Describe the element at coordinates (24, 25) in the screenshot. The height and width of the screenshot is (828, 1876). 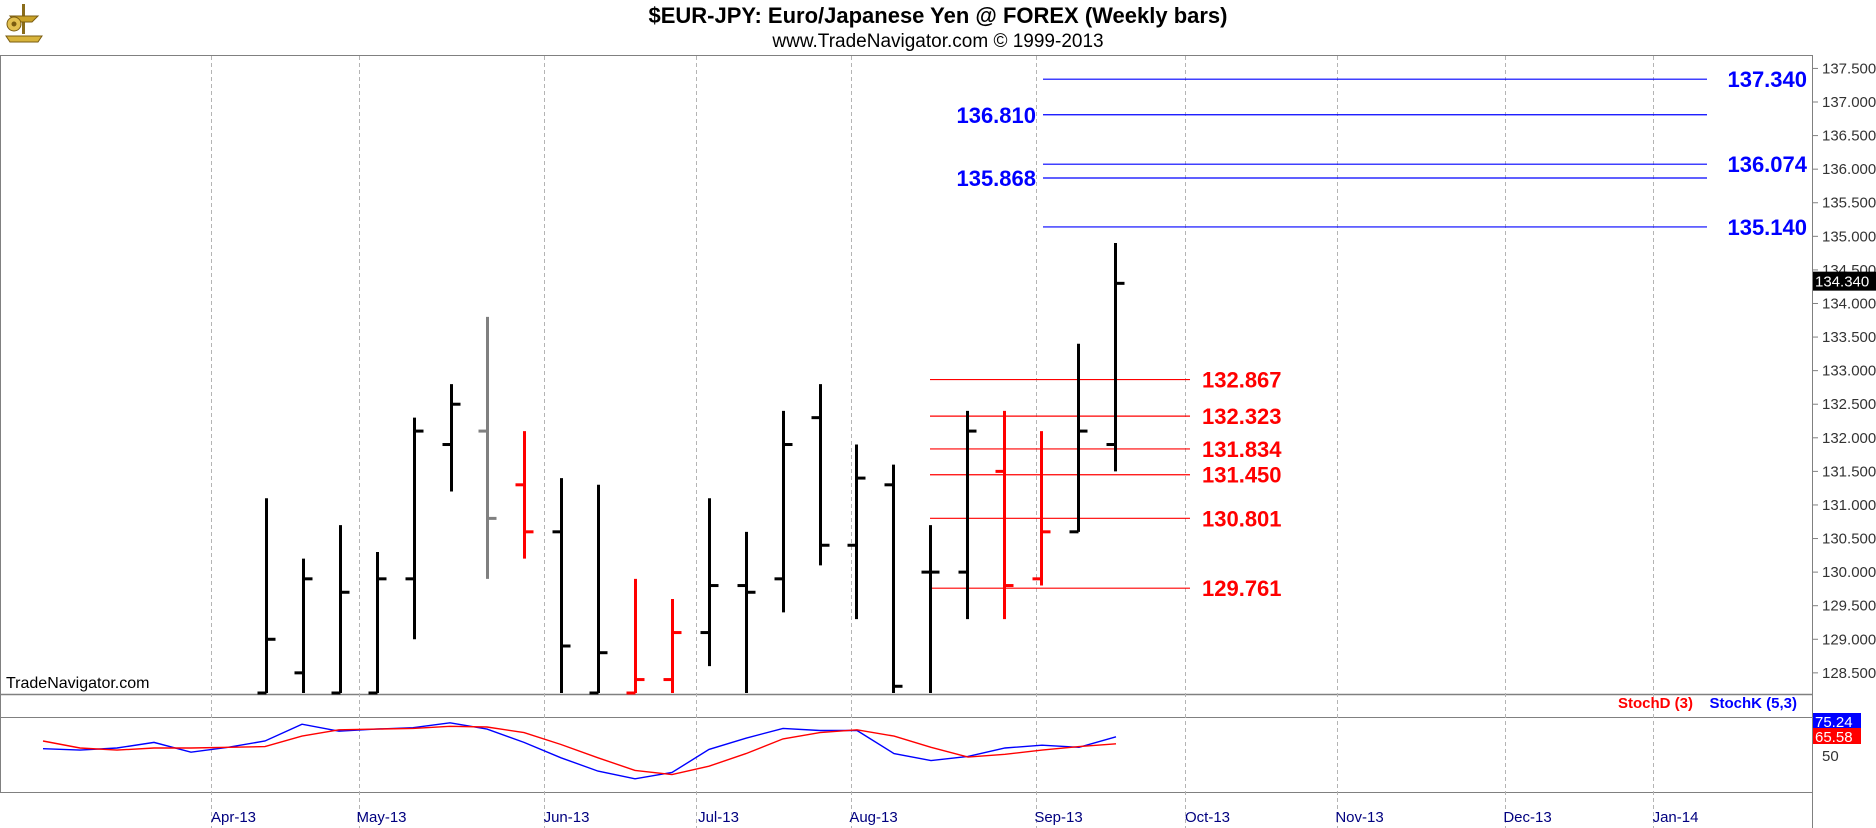
I see `trade-navigator-logo` at that location.